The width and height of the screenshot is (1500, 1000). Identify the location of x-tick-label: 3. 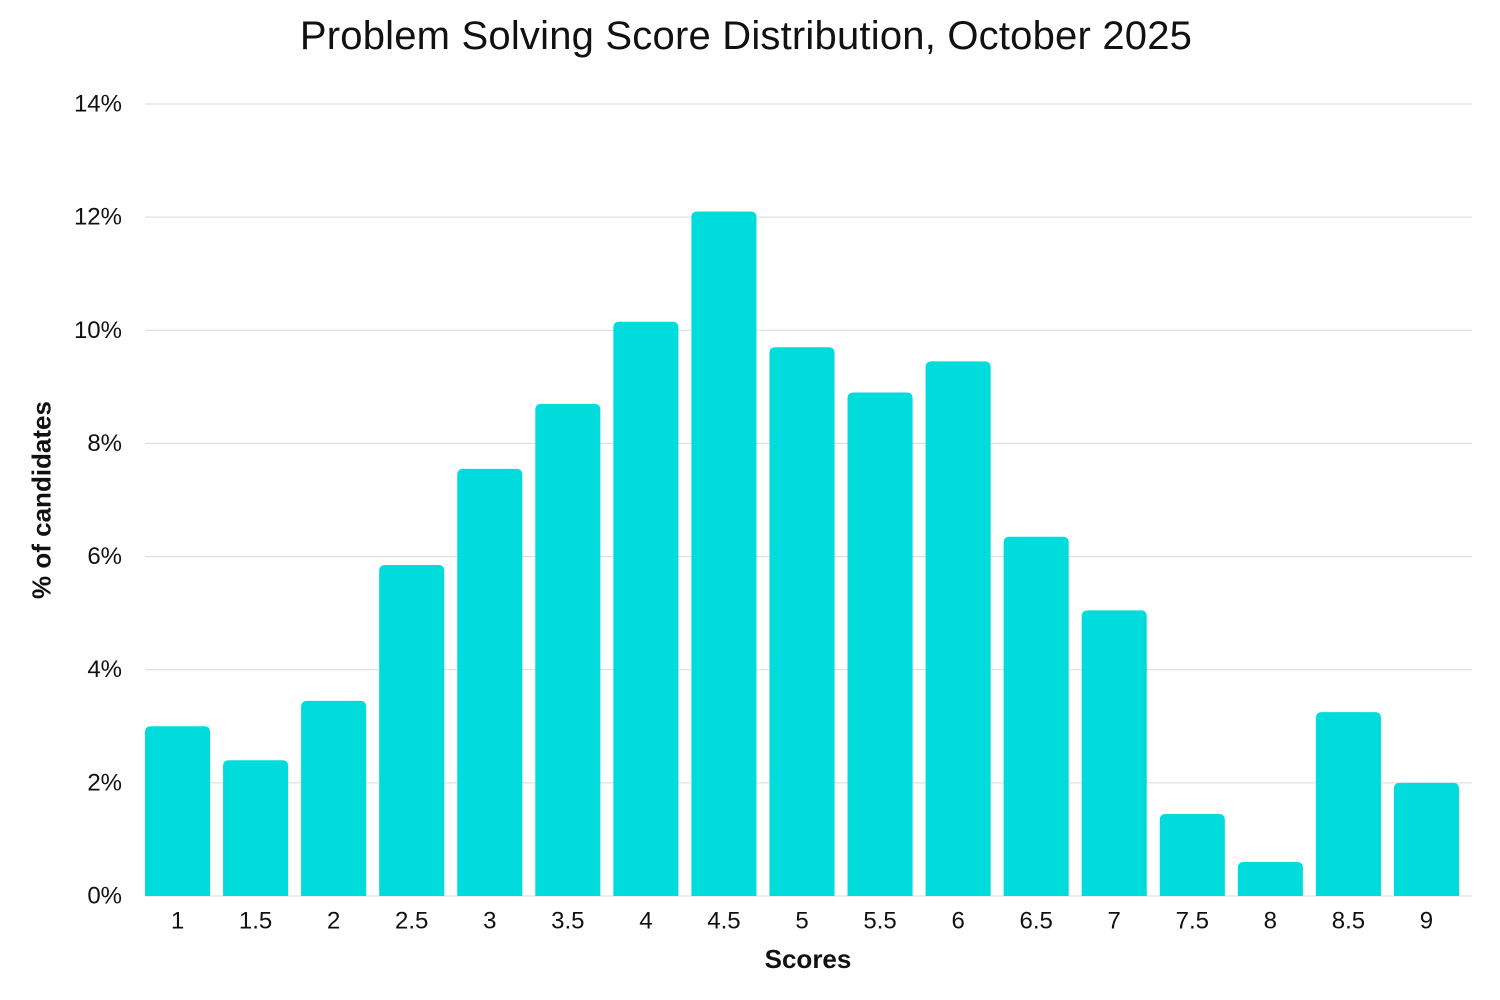
(489, 921).